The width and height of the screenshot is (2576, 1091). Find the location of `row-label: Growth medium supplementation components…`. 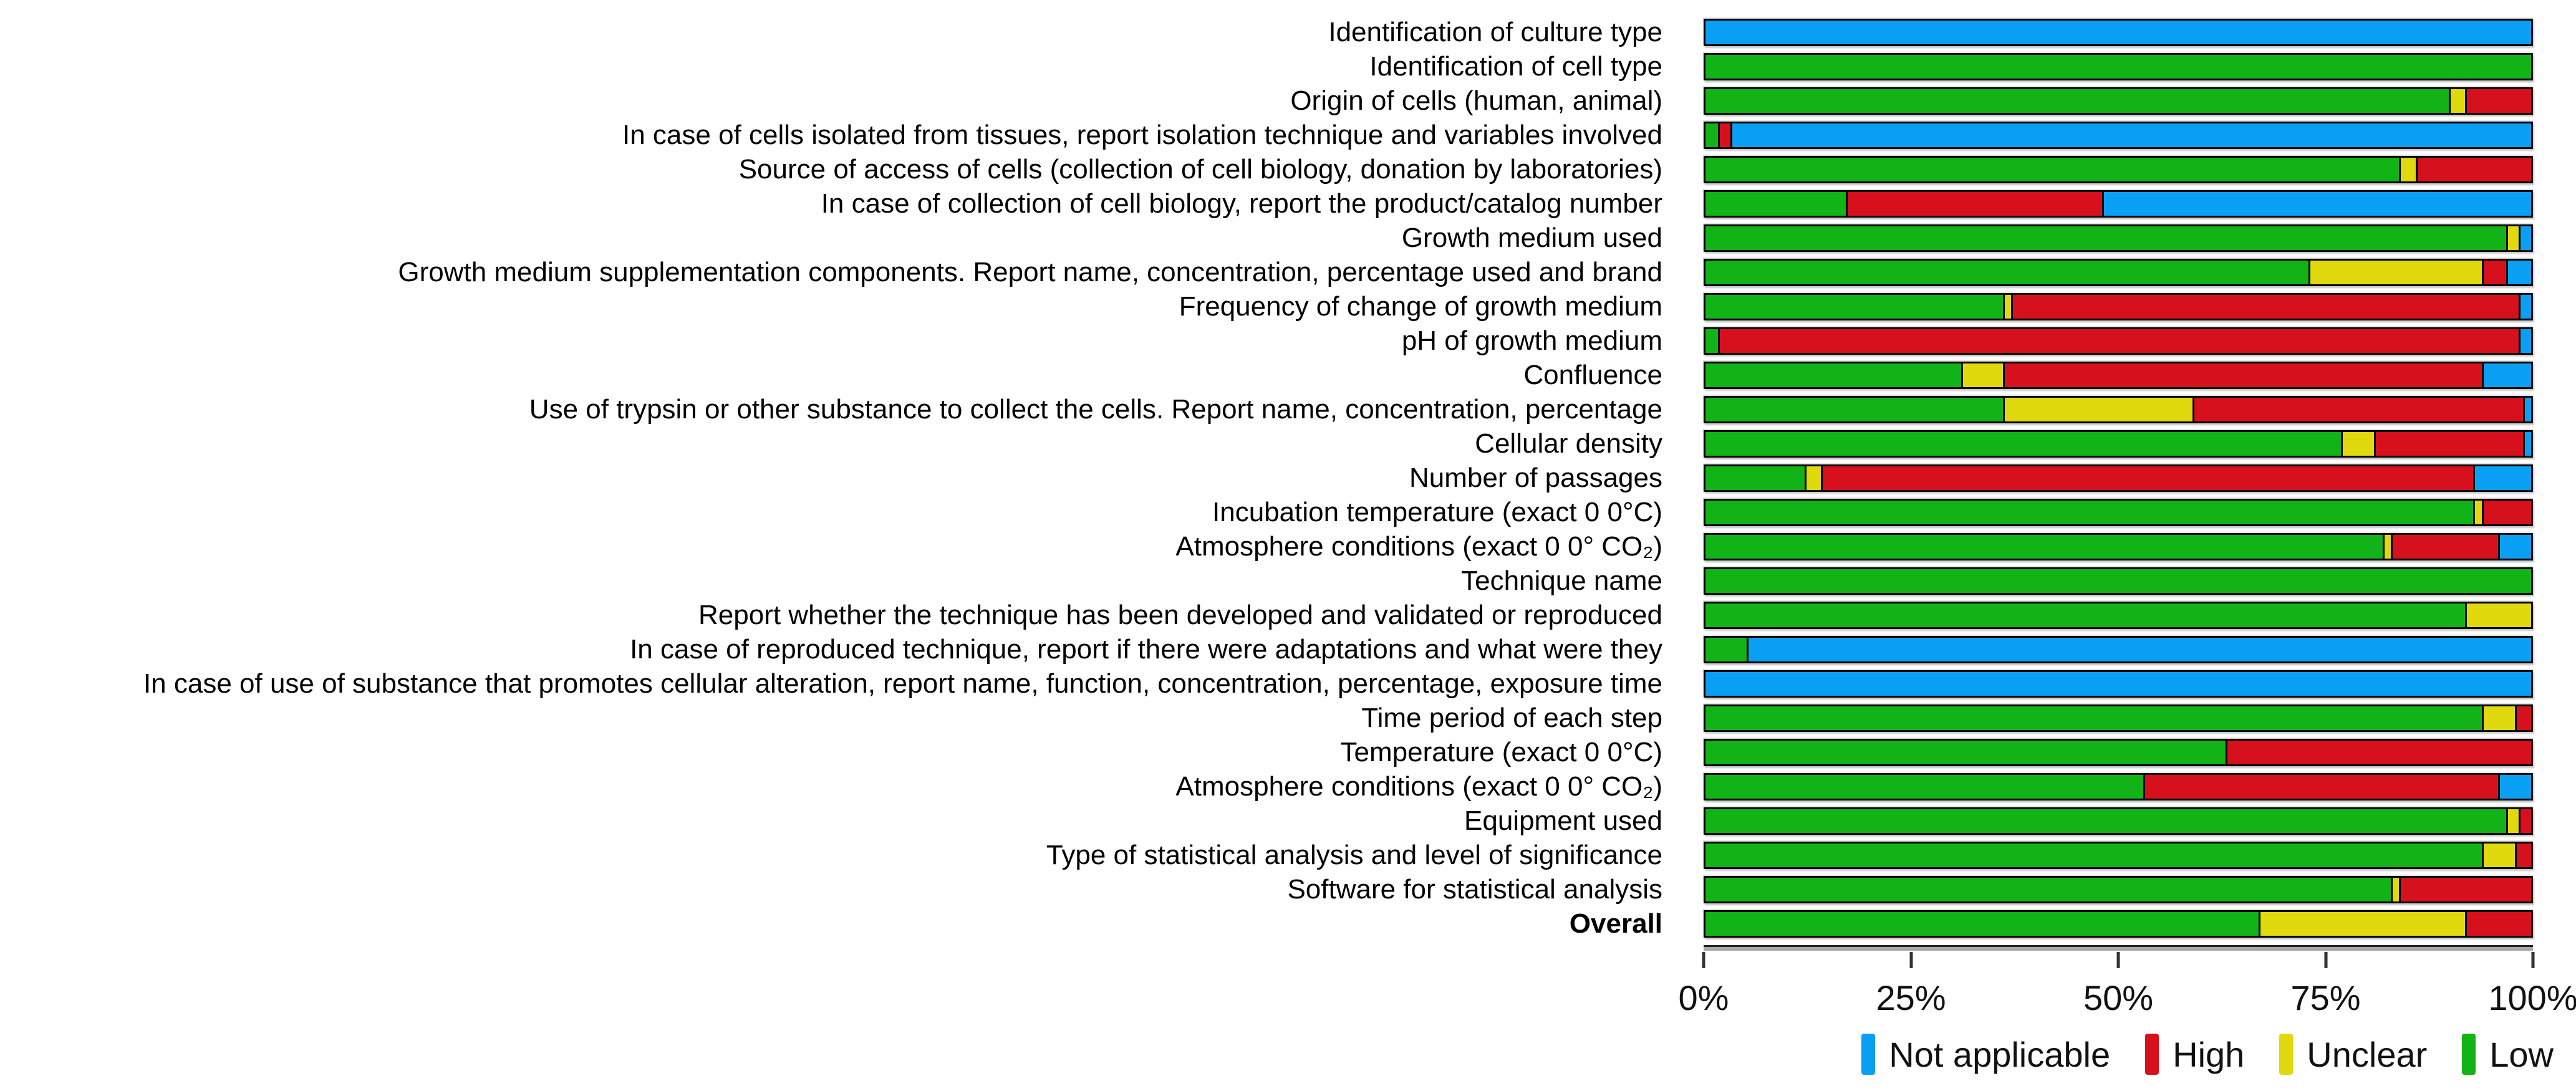

row-label: Growth medium supplementation components… is located at coordinates (1030, 271).